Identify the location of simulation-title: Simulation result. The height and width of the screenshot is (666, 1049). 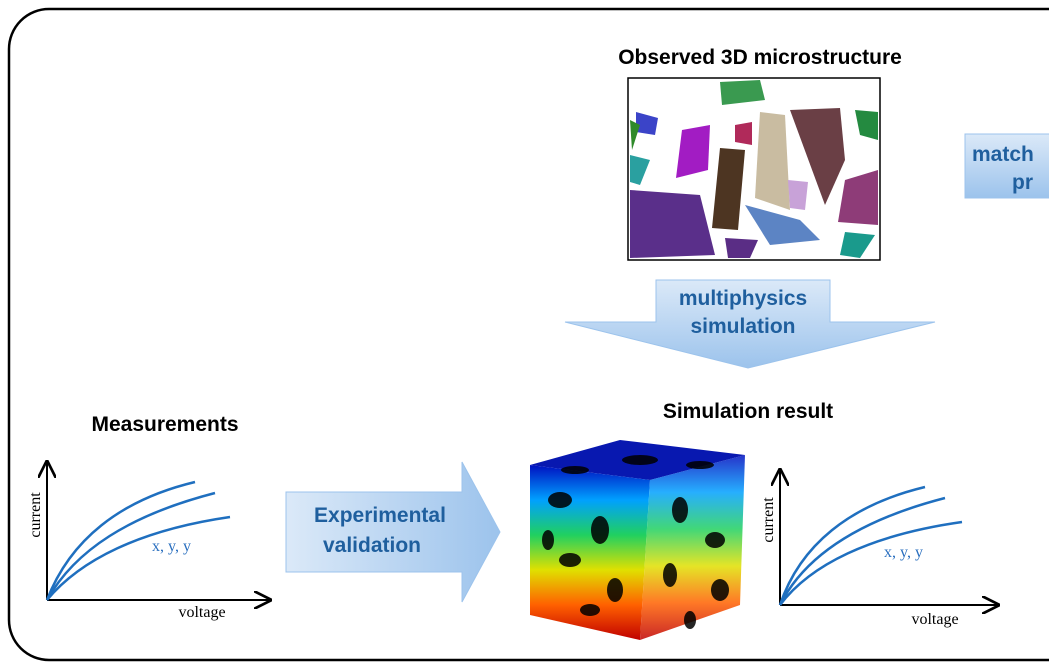
(748, 411).